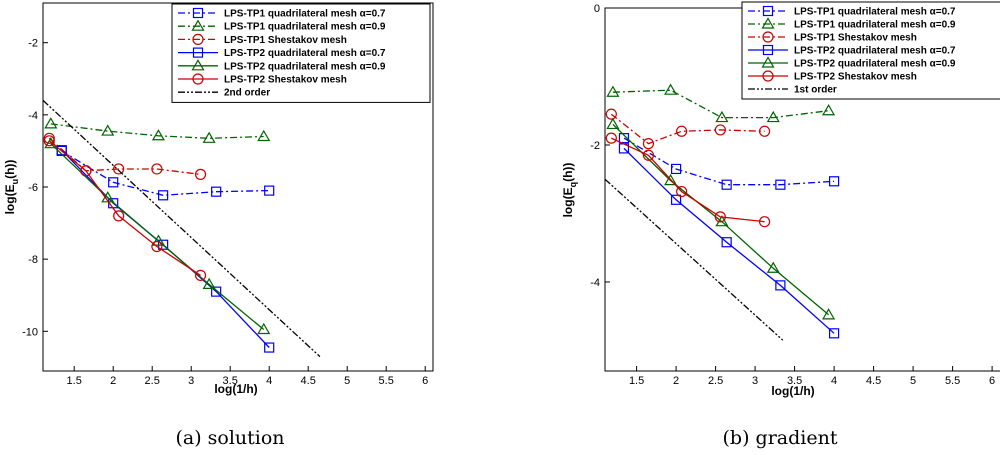 The image size is (1000, 455). What do you see at coordinates (875, 51) in the screenshot?
I see `legend-label: LPS-TP2 quadrilateral mesh α=0.7` at bounding box center [875, 51].